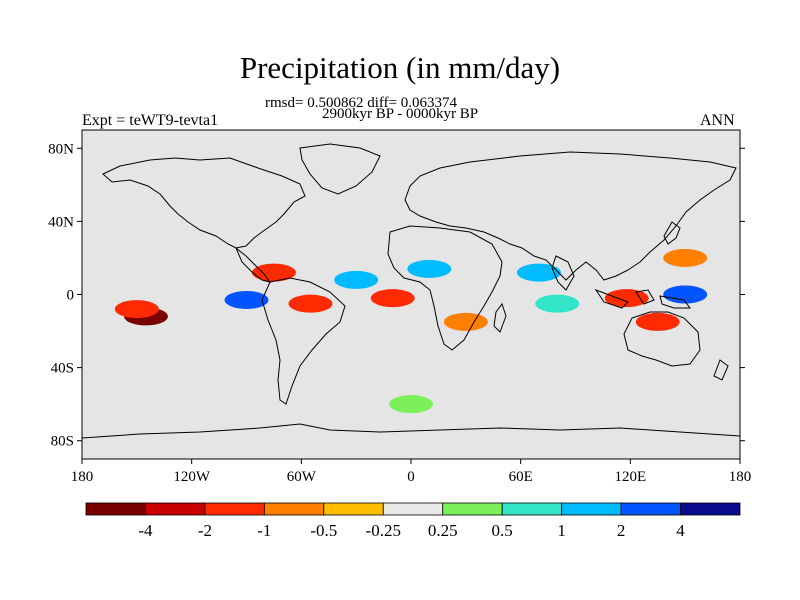 The image size is (800, 600). Describe the element at coordinates (411, 431) in the screenshot. I see `coastline-antarctica` at that location.